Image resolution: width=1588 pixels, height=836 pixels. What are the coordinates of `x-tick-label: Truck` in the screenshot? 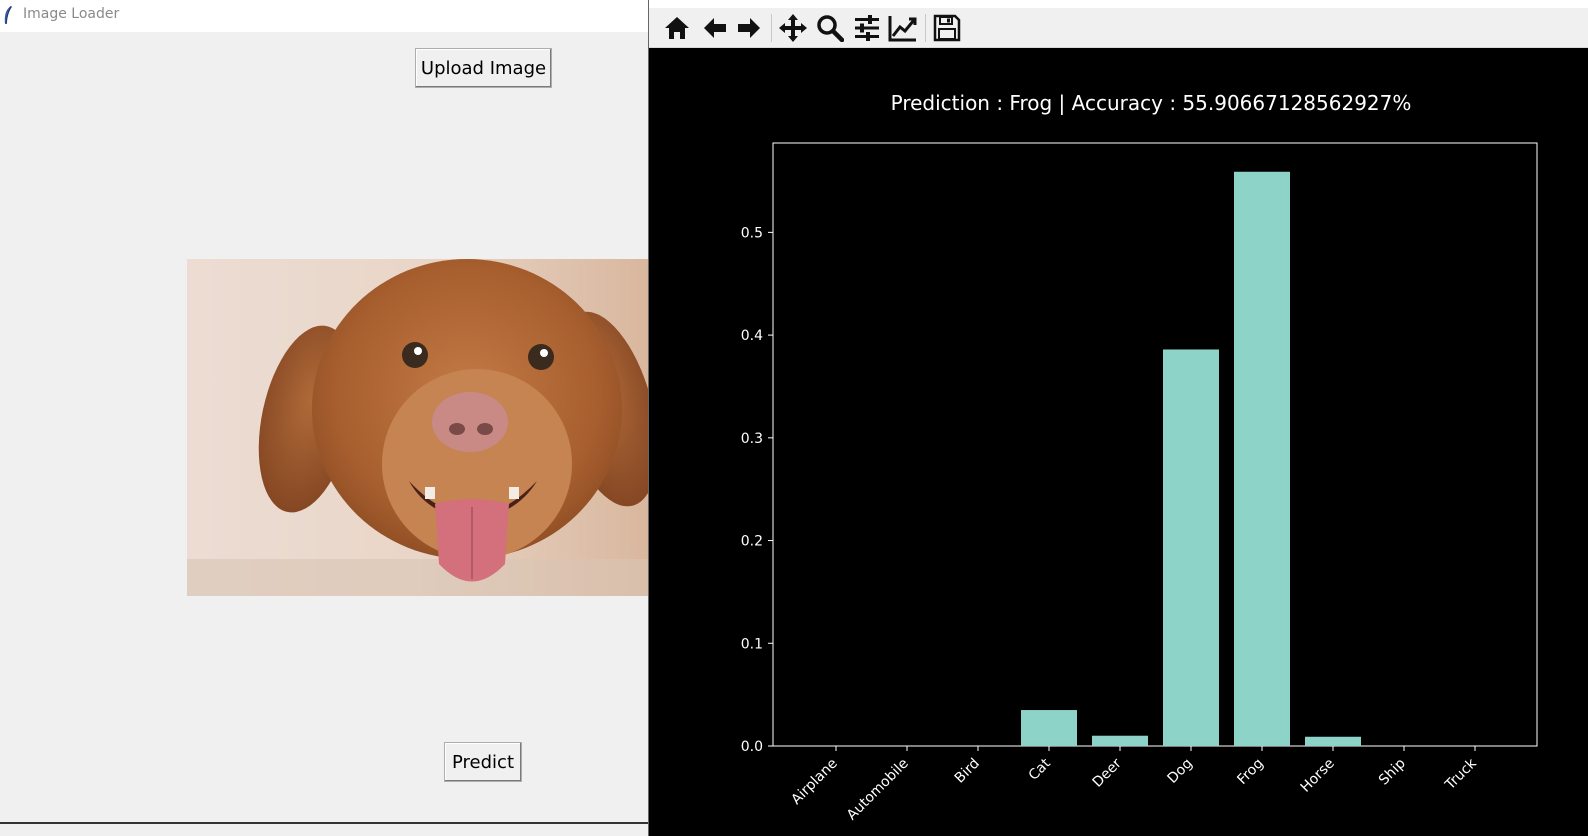 It's located at (1461, 774).